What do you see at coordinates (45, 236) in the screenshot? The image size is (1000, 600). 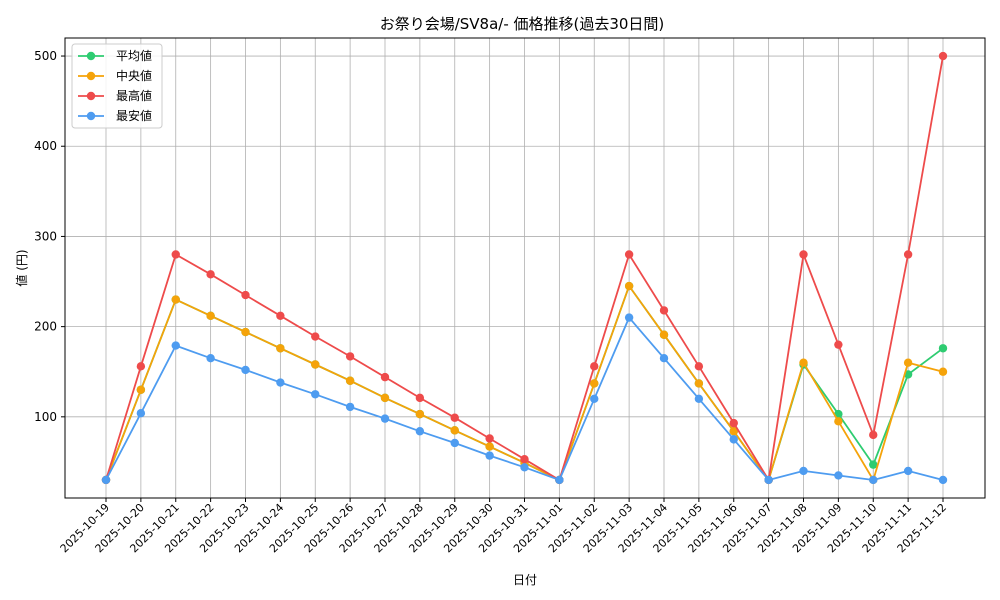 I see `y-tick-label: 300` at bounding box center [45, 236].